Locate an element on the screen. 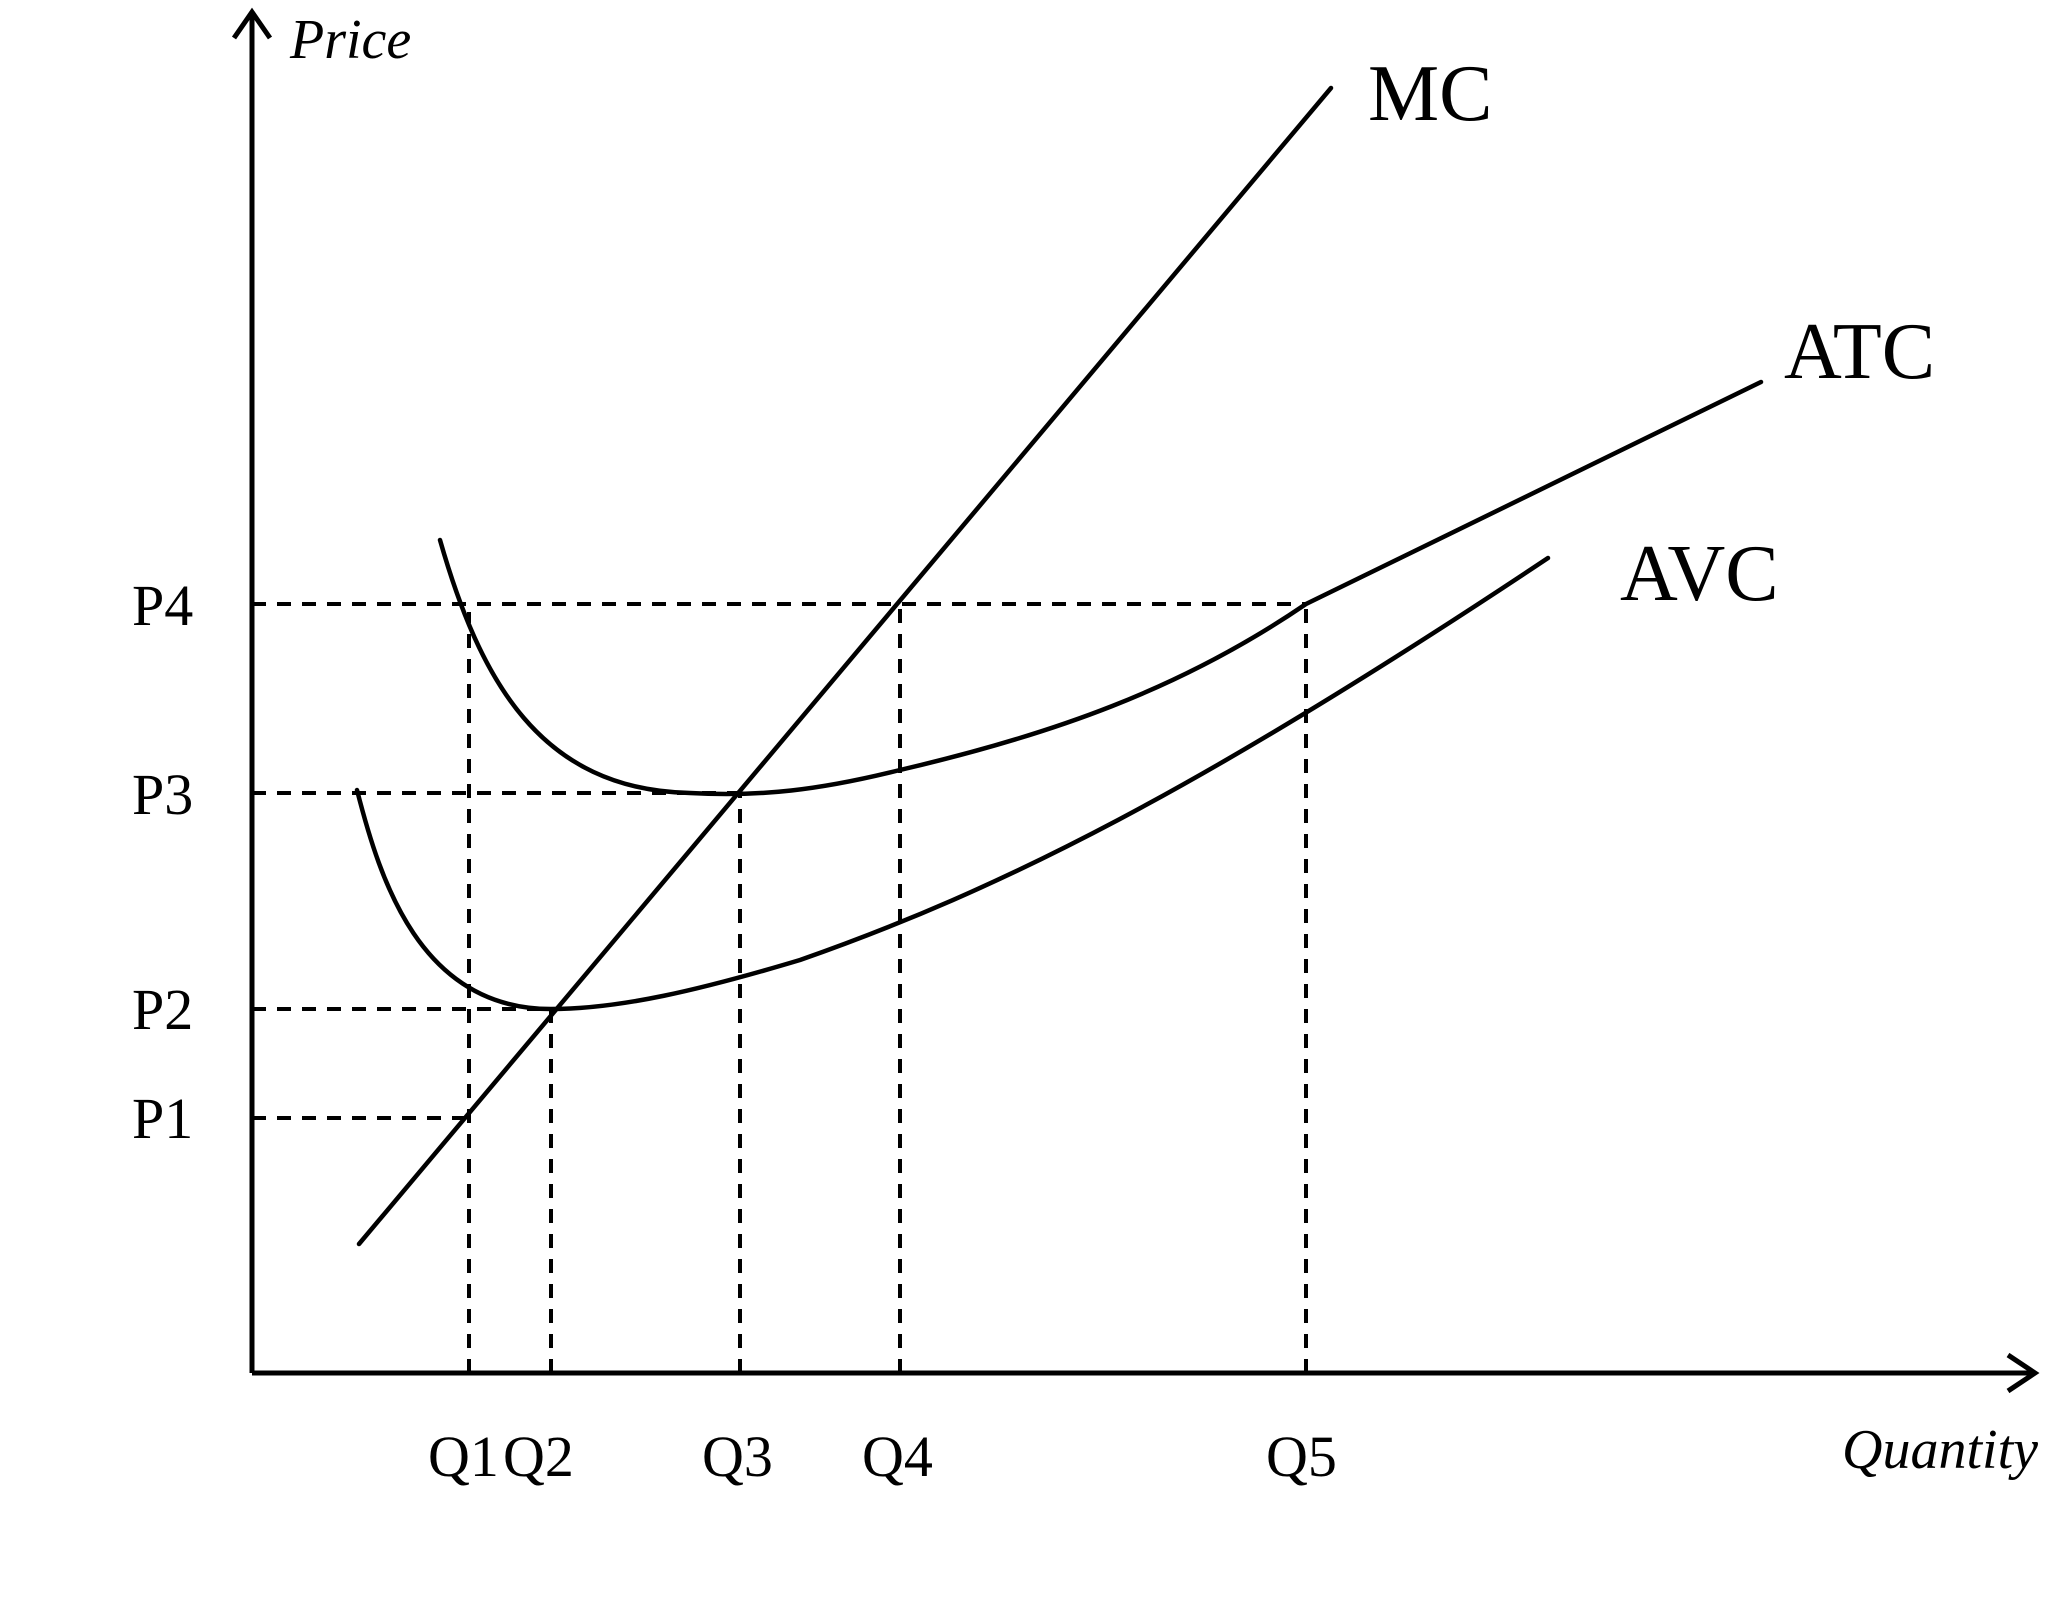 The image size is (2046, 1621). atc-curve-label: ATC is located at coordinates (1859, 352).